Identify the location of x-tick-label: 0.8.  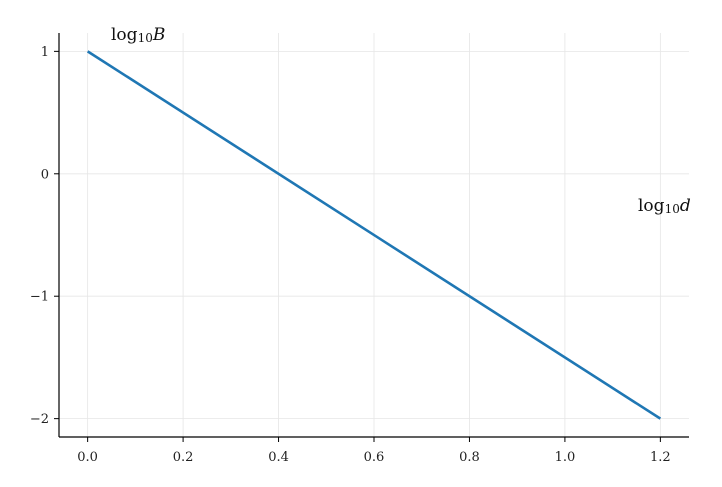
(469, 457).